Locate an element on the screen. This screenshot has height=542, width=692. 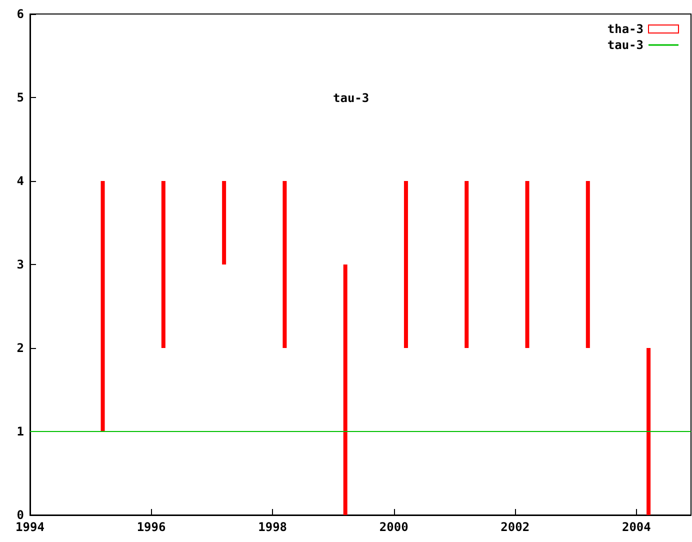
x-tick-label: 1996 is located at coordinates (151, 527).